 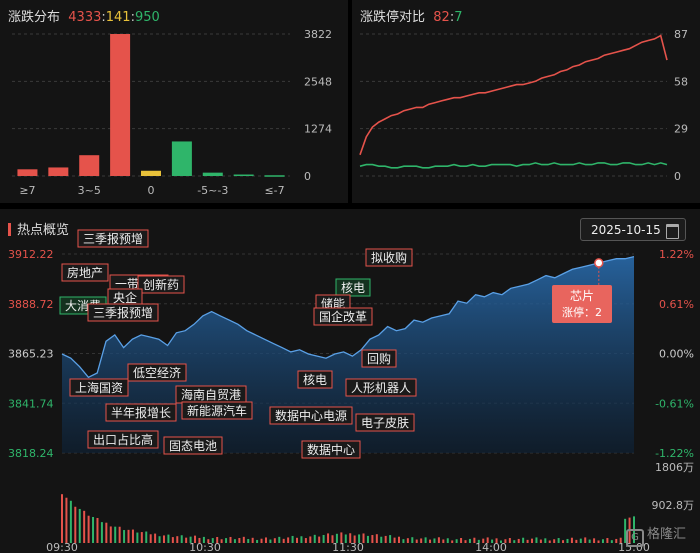 I want to click on hotspot-tag: 电子皮肤, so click(x=385, y=422).